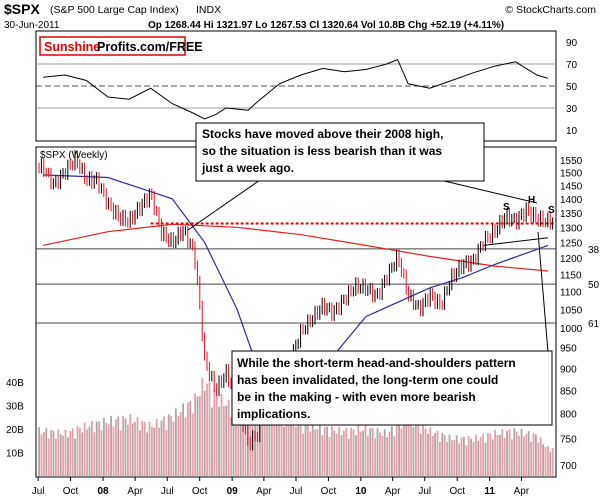 The width and height of the screenshot is (602, 502). I want to click on rsi-tick-90: 90, so click(572, 43).